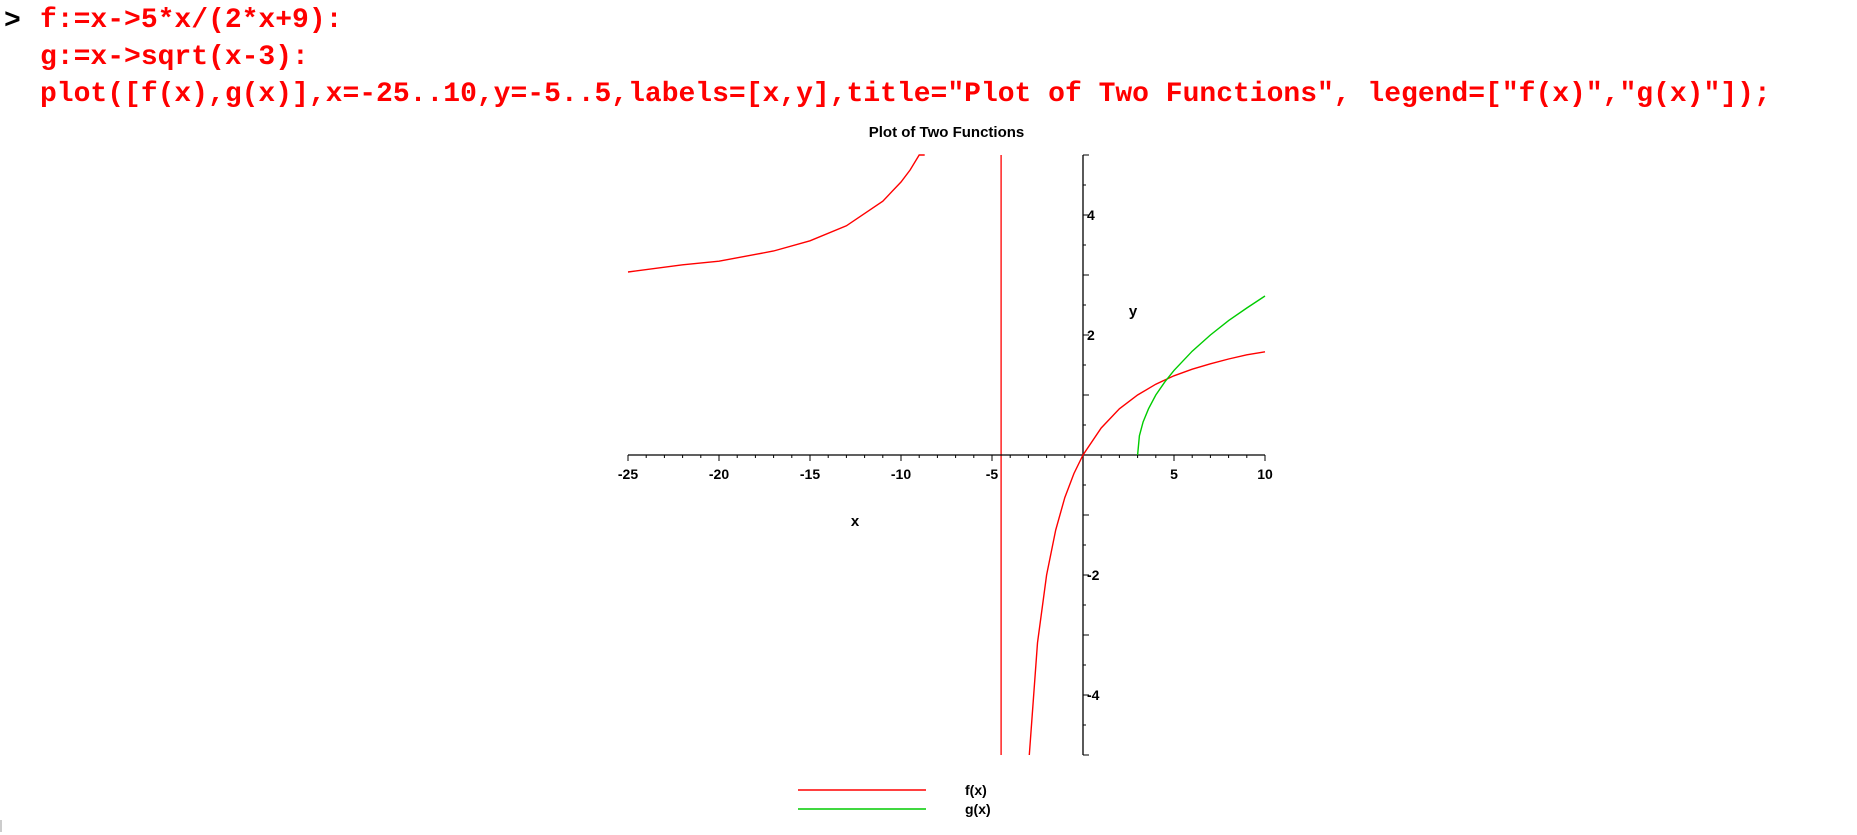  What do you see at coordinates (901, 474) in the screenshot?
I see `x-tick-label: -10` at bounding box center [901, 474].